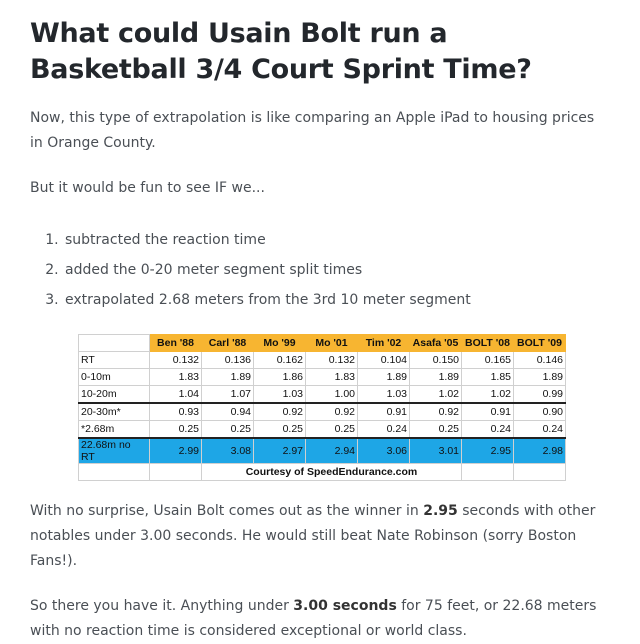 Image resolution: width=640 pixels, height=644 pixels. Describe the element at coordinates (539, 394) in the screenshot. I see `table-cell: 0.99` at that location.